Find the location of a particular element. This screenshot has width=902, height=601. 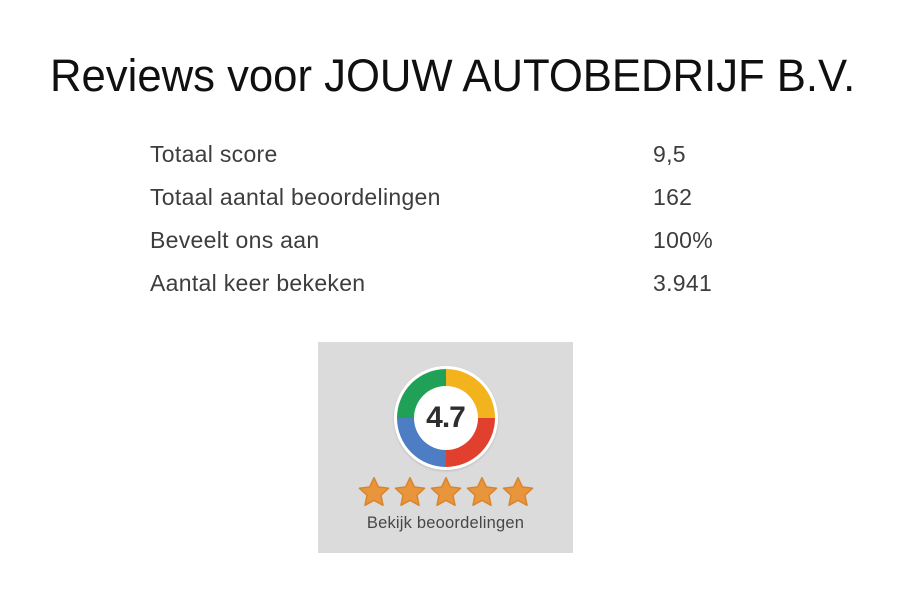

stat-label-total-reviews: Totaal aantal beoordelingen is located at coordinates (295, 197).